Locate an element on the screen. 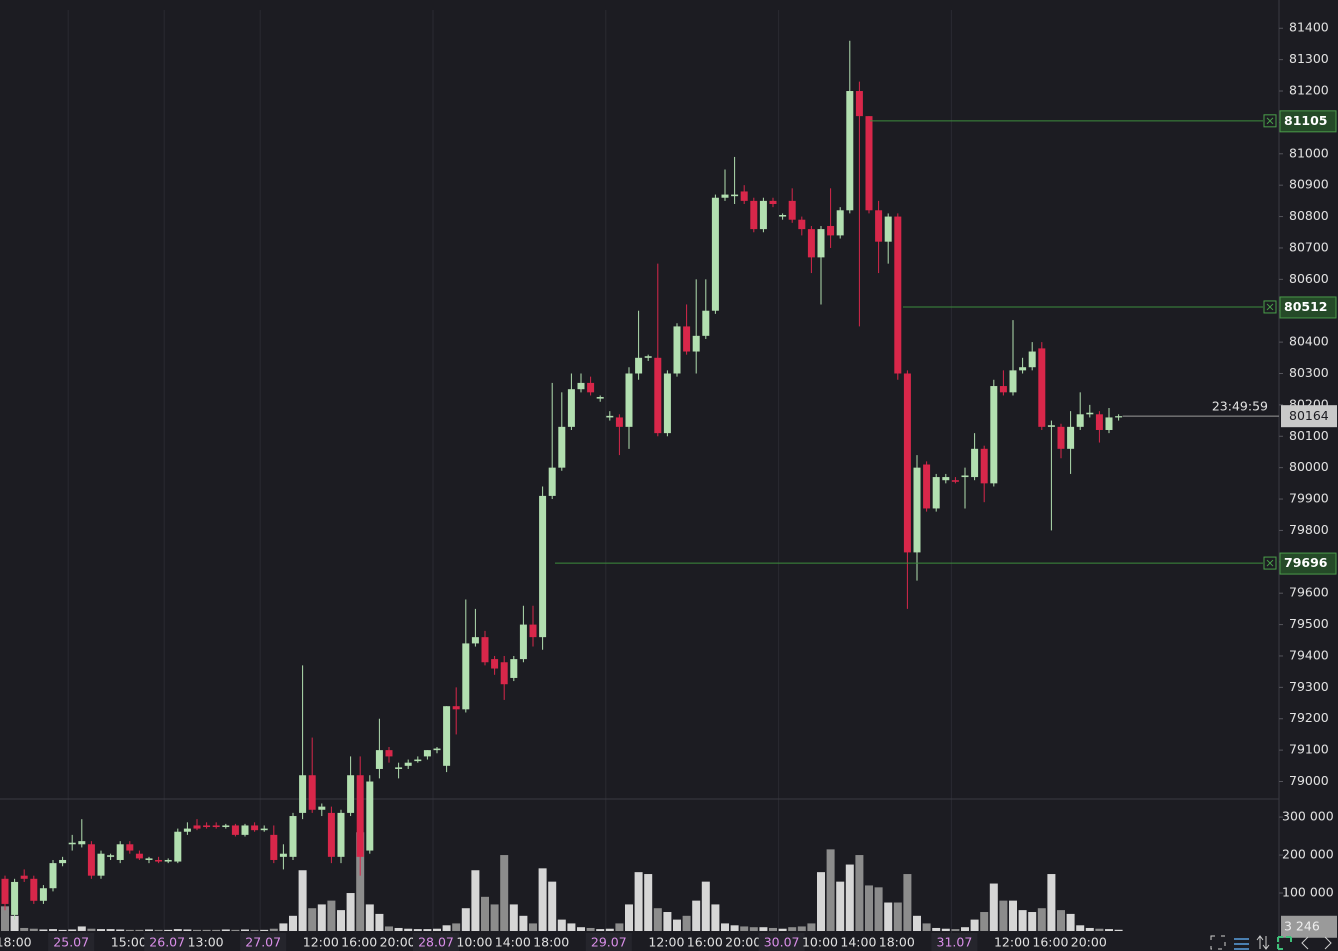 Image resolution: width=1338 pixels, height=951 pixels. y-tick-label: 79800 is located at coordinates (1309, 529).